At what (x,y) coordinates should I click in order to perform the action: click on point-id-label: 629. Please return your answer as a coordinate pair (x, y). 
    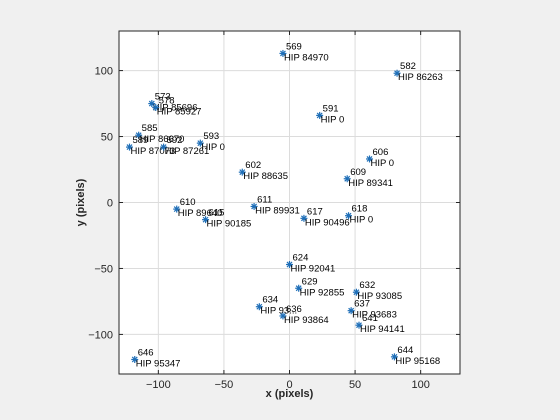
    Looking at the image, I should click on (310, 281).